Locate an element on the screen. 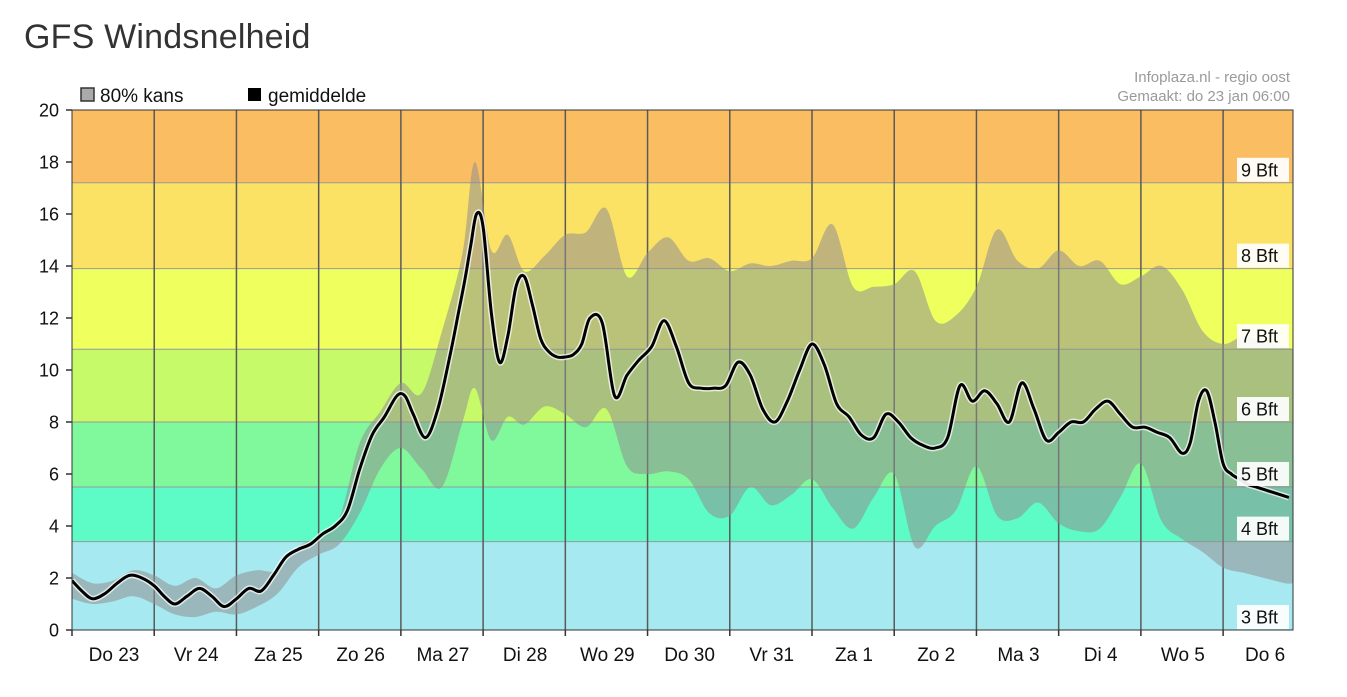  credit-source: Infoplaza.nl - regio oost is located at coordinates (1212, 77).